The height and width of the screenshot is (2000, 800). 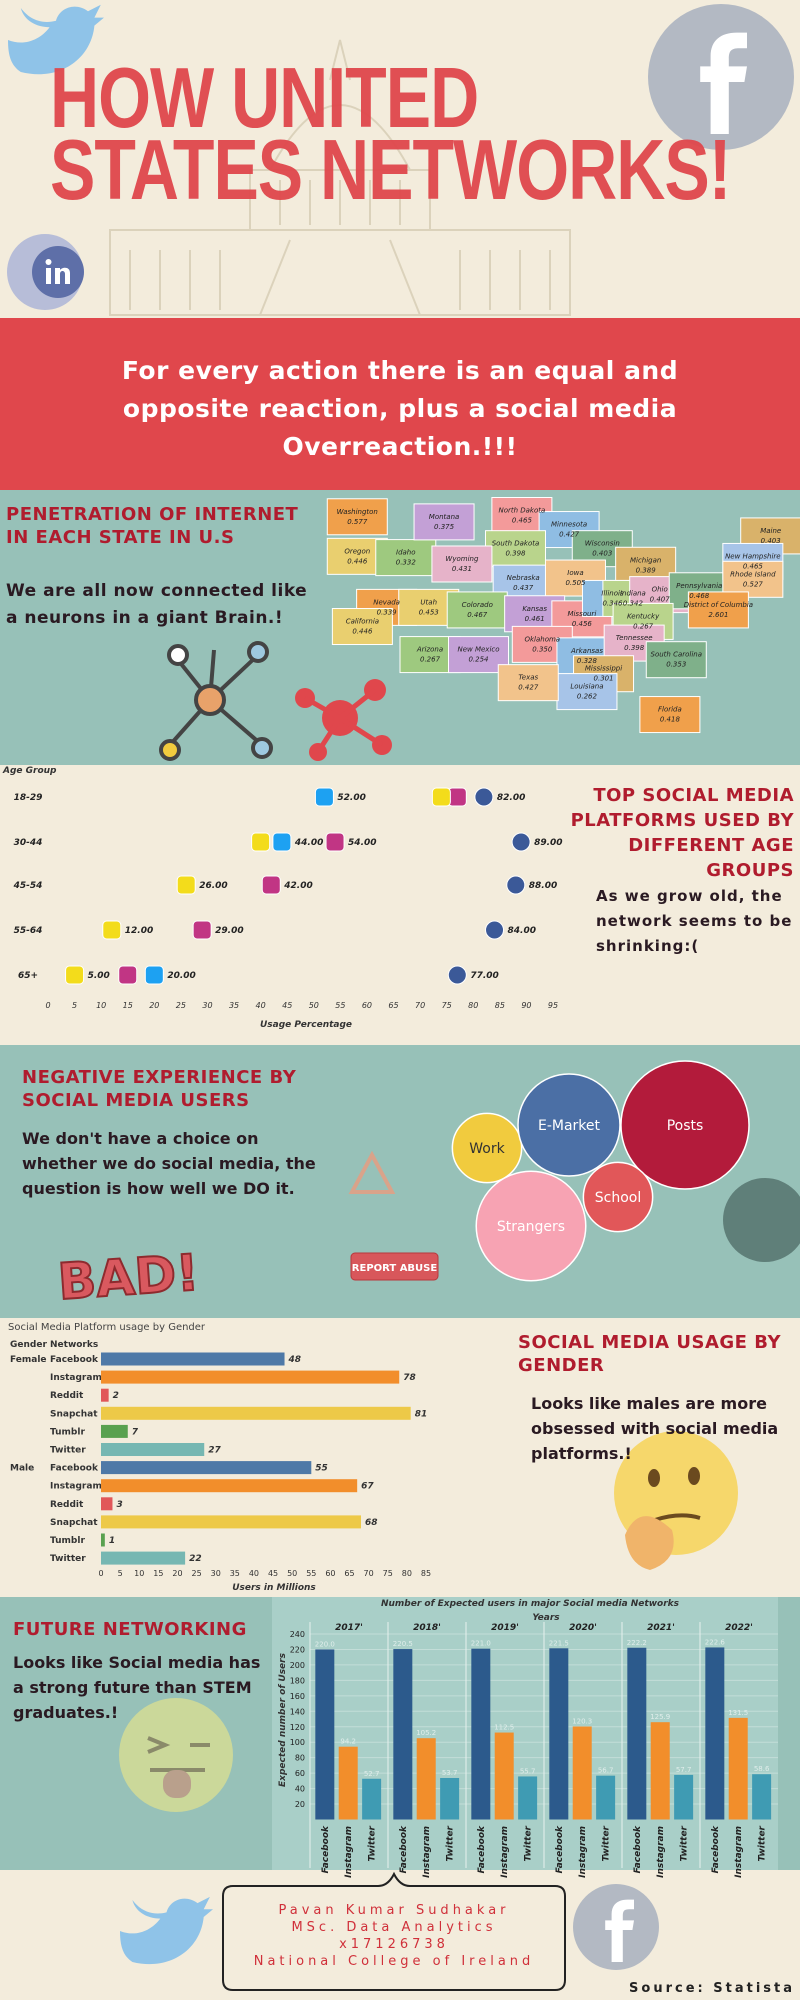 I want to click on x-tick-label: 80, so click(x=473, y=1005).